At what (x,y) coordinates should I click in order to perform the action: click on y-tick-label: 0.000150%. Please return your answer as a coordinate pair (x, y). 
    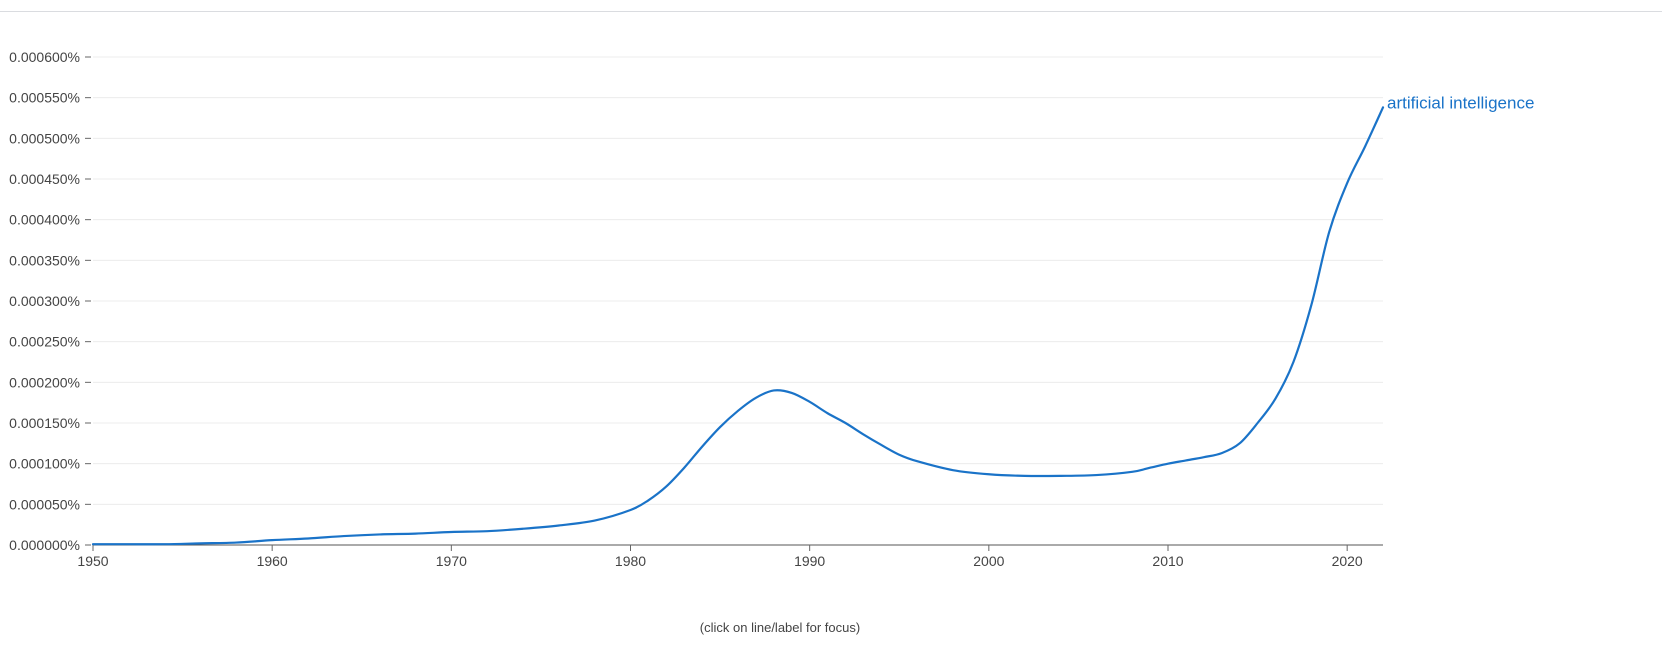
    Looking at the image, I should click on (44, 423).